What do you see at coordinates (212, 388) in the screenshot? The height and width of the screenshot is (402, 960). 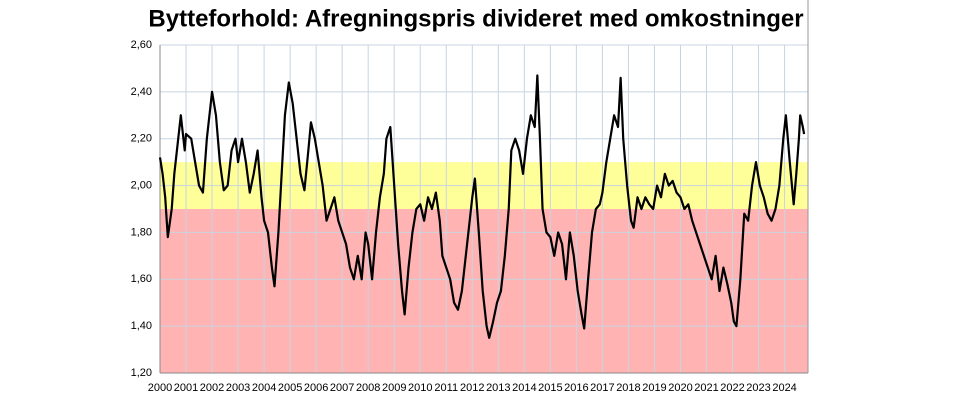 I see `x-tick-label: 2002` at bounding box center [212, 388].